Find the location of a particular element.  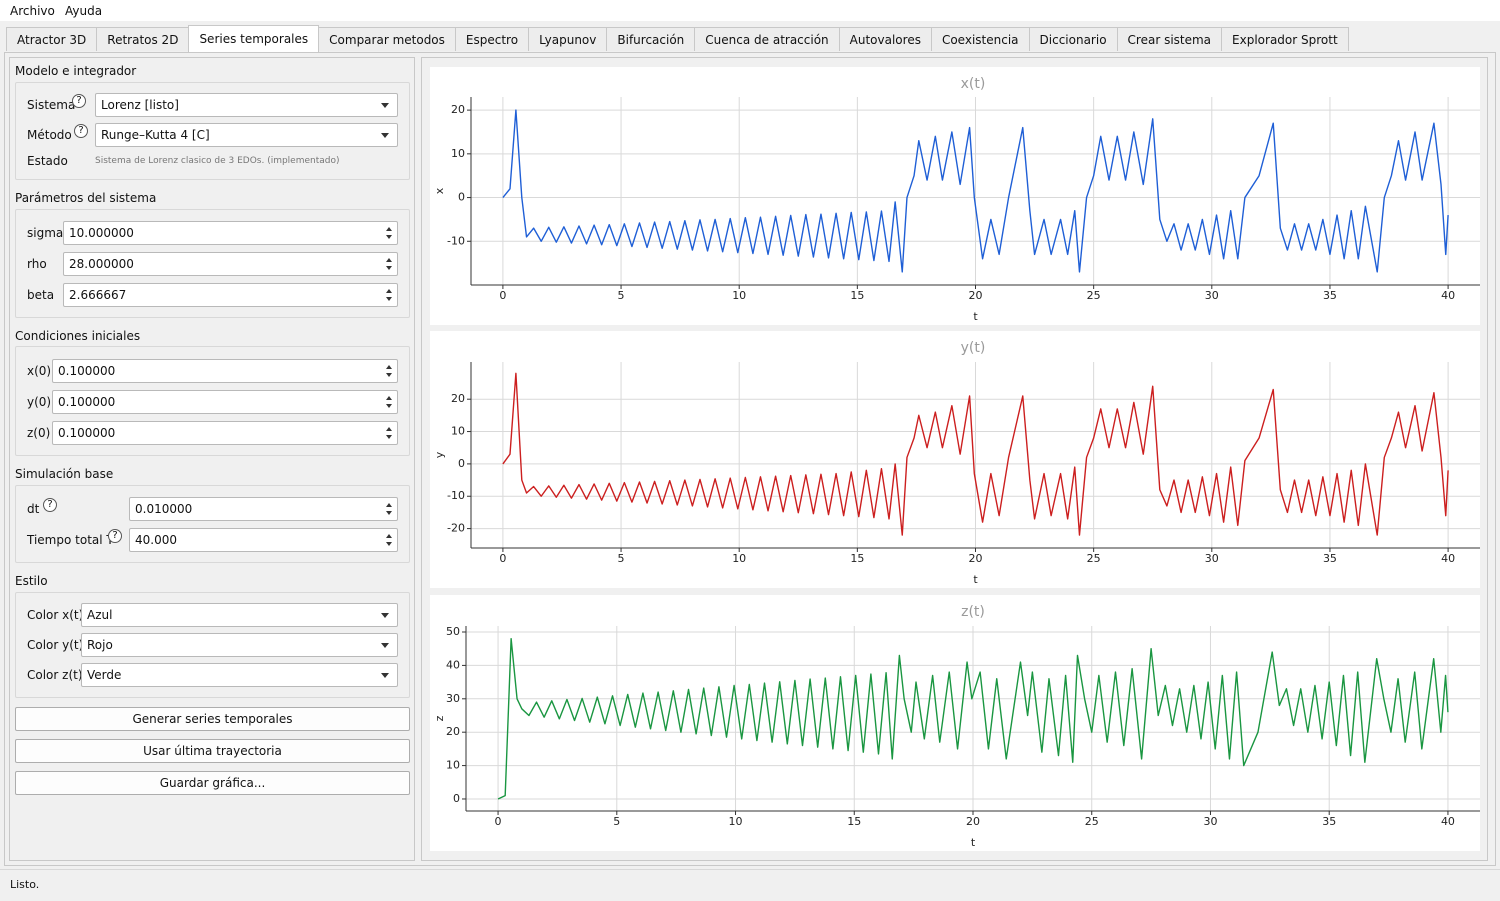

label: sigma is located at coordinates (45, 233).